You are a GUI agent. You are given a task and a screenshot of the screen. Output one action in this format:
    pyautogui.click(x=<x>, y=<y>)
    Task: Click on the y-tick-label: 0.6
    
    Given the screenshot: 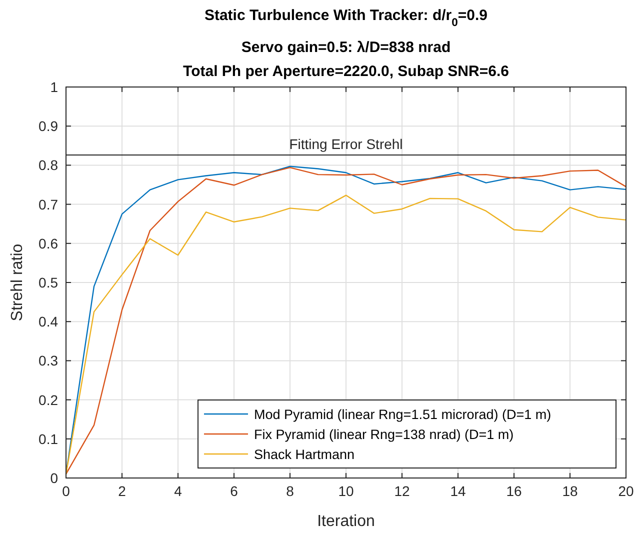 What is the action you would take?
    pyautogui.click(x=48, y=243)
    